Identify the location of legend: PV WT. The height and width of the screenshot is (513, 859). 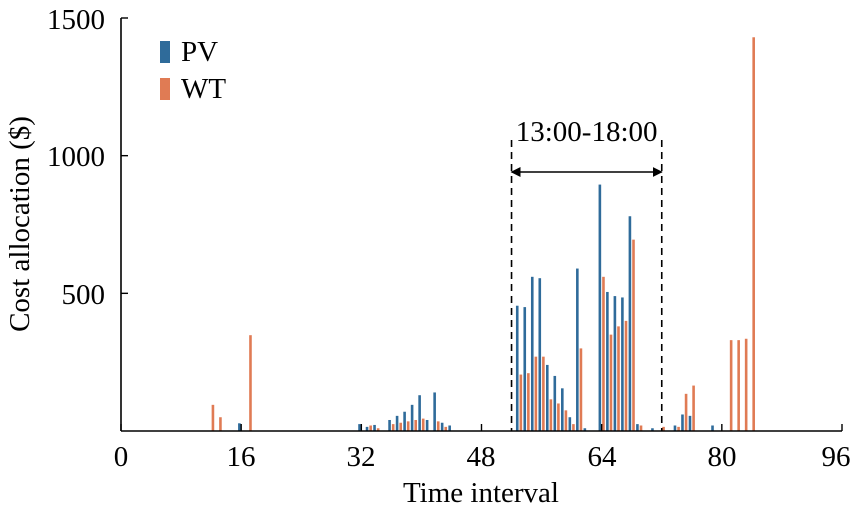
(193, 70).